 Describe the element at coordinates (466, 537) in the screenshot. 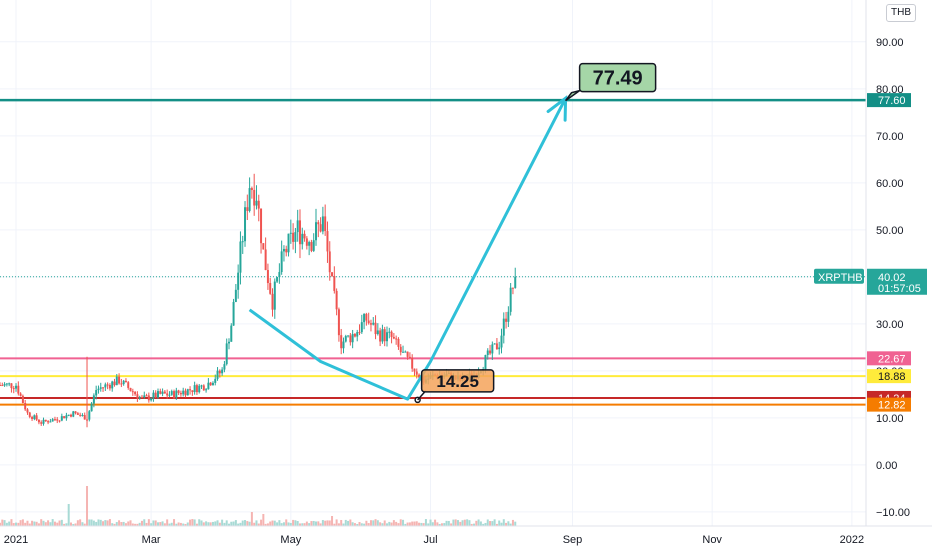

I see `time-axis: 2021 Mar May Jul Sep Nov 2022` at that location.